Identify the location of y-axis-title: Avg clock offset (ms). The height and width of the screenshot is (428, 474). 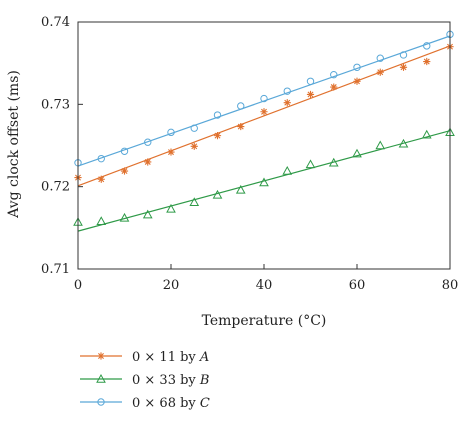
(14, 144).